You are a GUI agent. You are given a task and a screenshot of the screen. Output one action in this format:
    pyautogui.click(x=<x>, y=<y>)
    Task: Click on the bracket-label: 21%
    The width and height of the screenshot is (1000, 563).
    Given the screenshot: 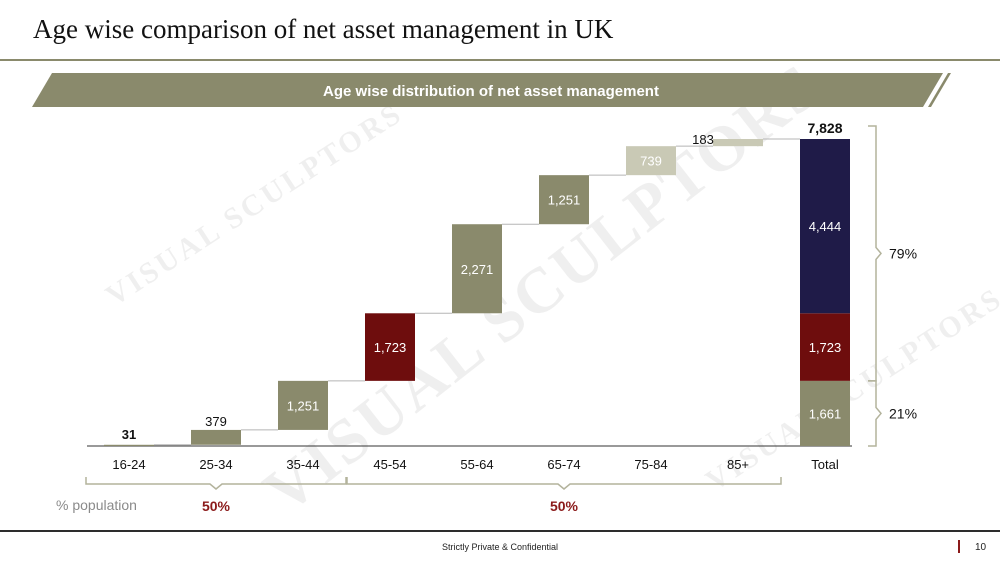 What is the action you would take?
    pyautogui.click(x=903, y=413)
    